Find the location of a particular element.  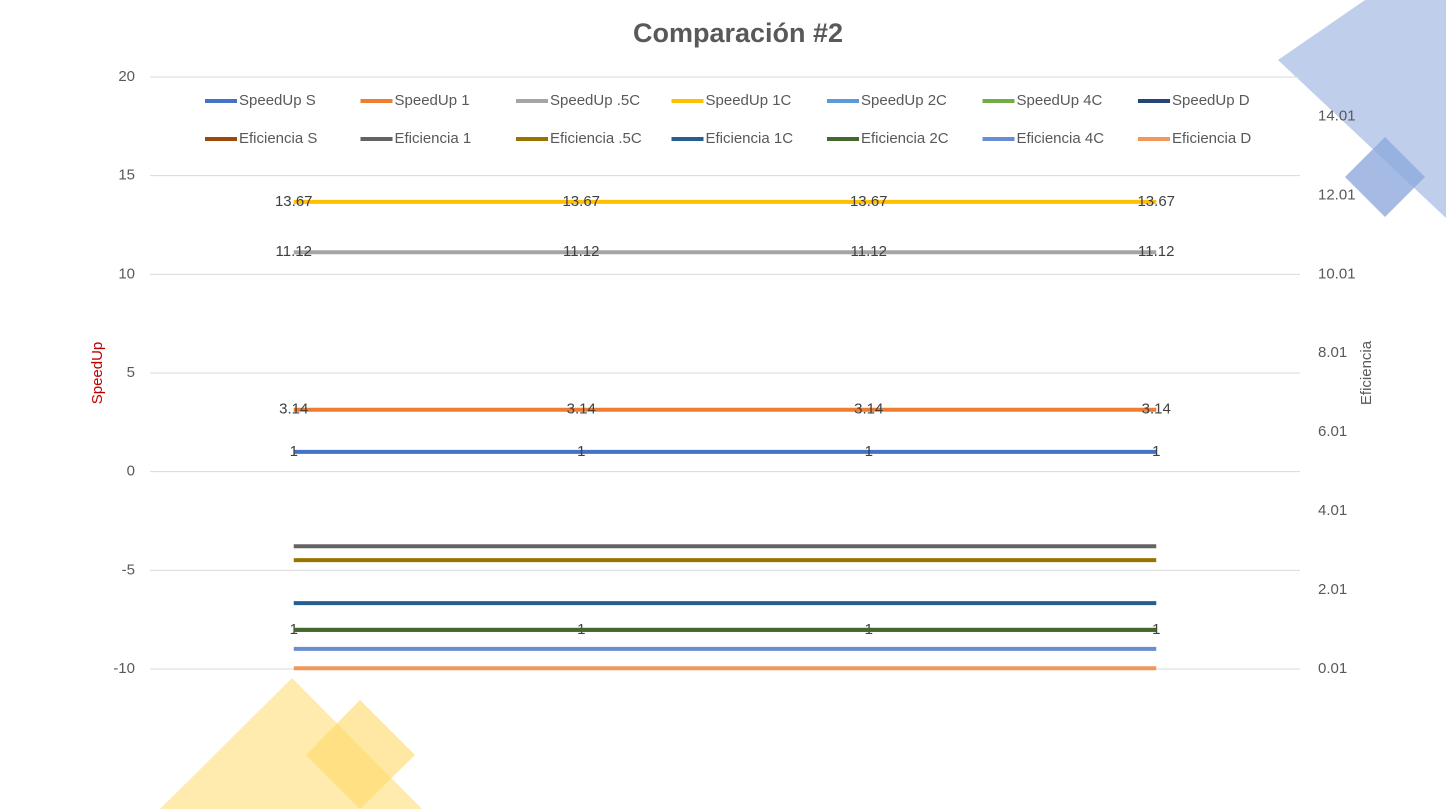

y-tick-label: 5 is located at coordinates (131, 372).